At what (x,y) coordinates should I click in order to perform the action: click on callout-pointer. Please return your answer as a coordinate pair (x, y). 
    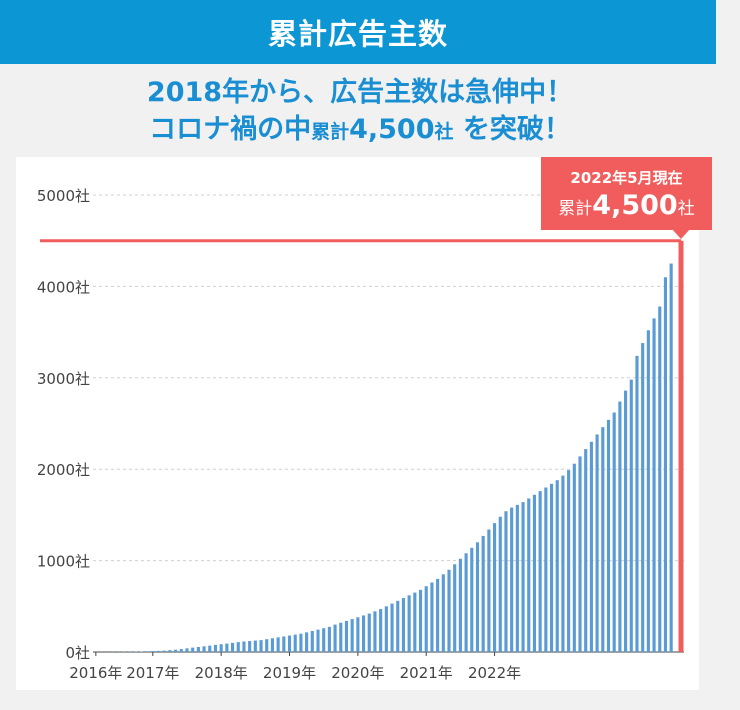
    Looking at the image, I should click on (681, 234).